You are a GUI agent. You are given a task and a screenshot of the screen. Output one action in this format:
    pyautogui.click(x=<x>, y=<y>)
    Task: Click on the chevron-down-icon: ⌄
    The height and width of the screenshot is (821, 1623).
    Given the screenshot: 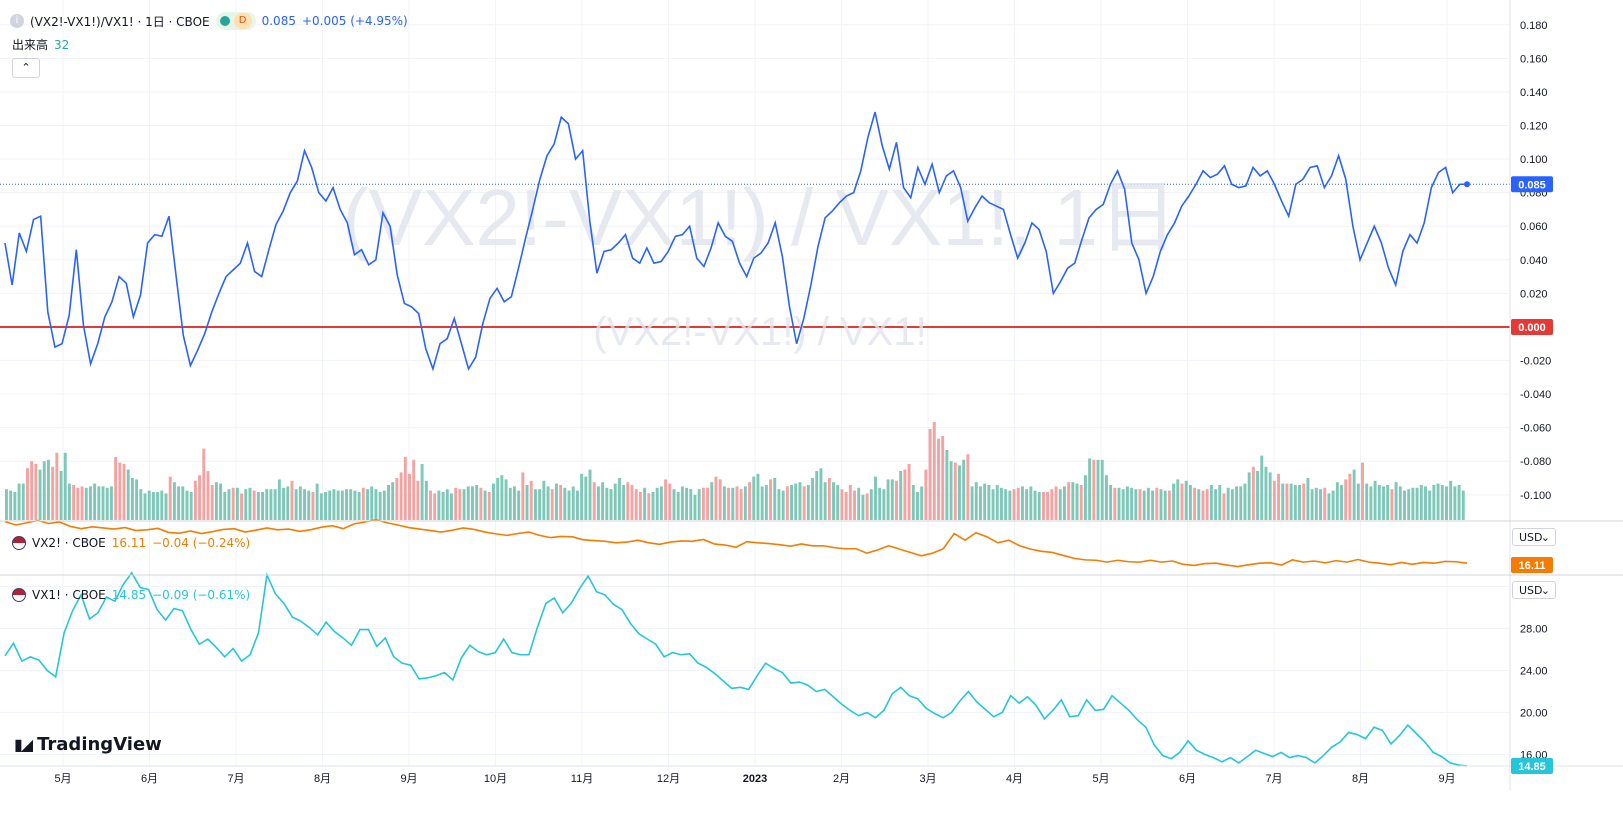 What is the action you would take?
    pyautogui.click(x=1545, y=537)
    